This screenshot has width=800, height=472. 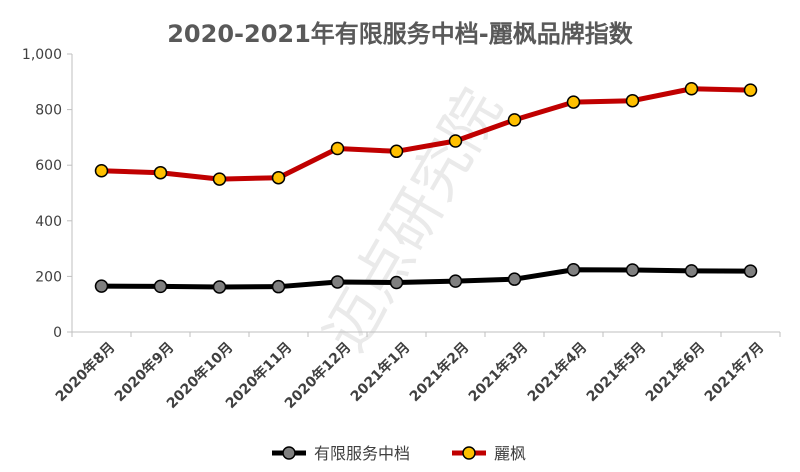 What do you see at coordinates (734, 372) in the screenshot?
I see `x-tick-label: 2021年7月` at bounding box center [734, 372].